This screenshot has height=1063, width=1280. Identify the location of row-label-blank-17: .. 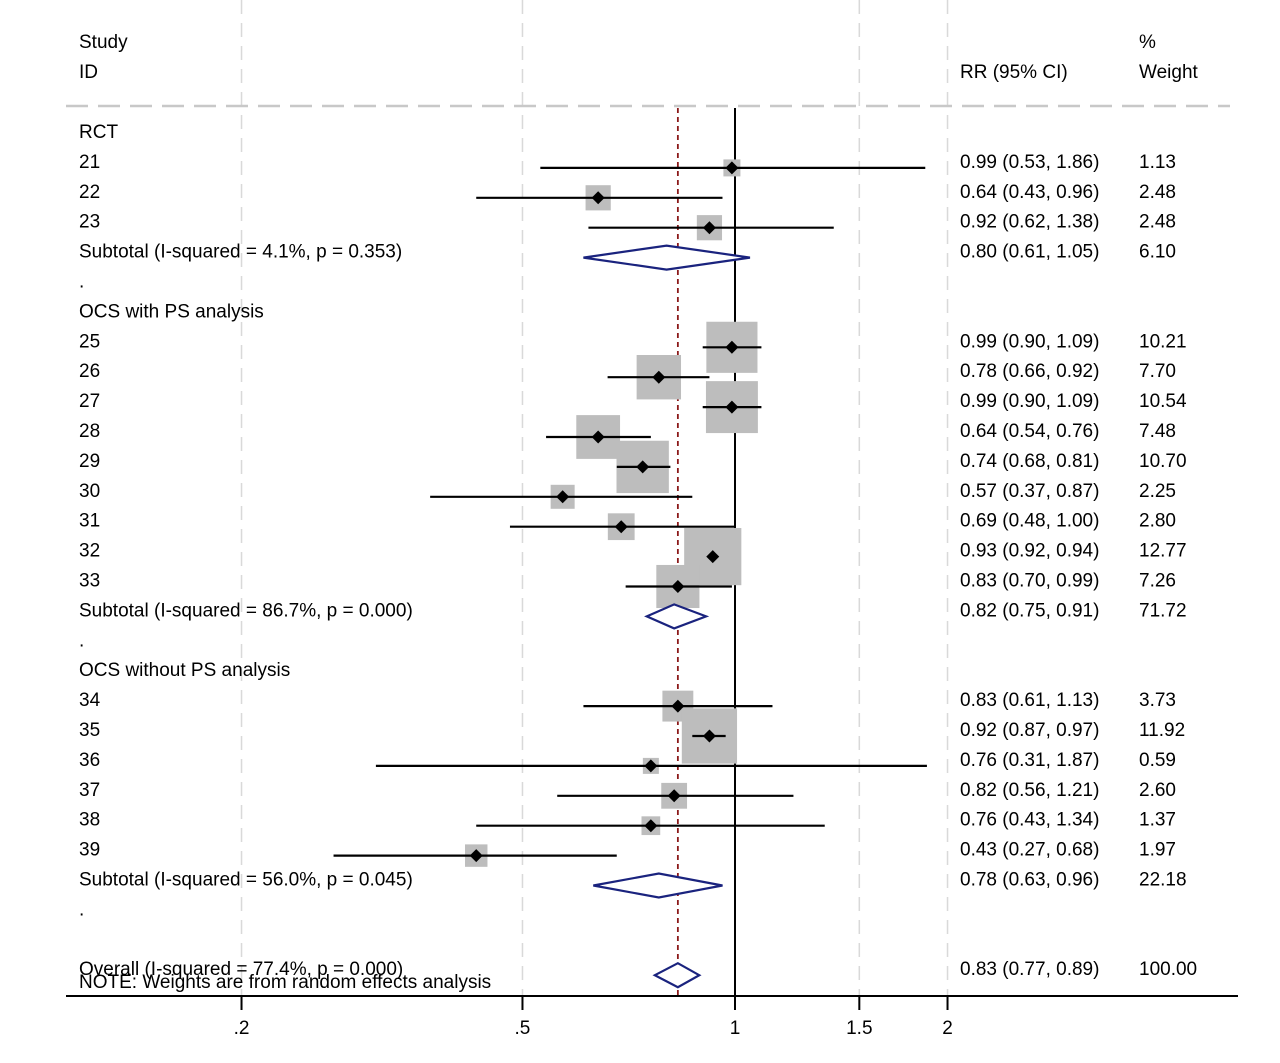
(81, 640).